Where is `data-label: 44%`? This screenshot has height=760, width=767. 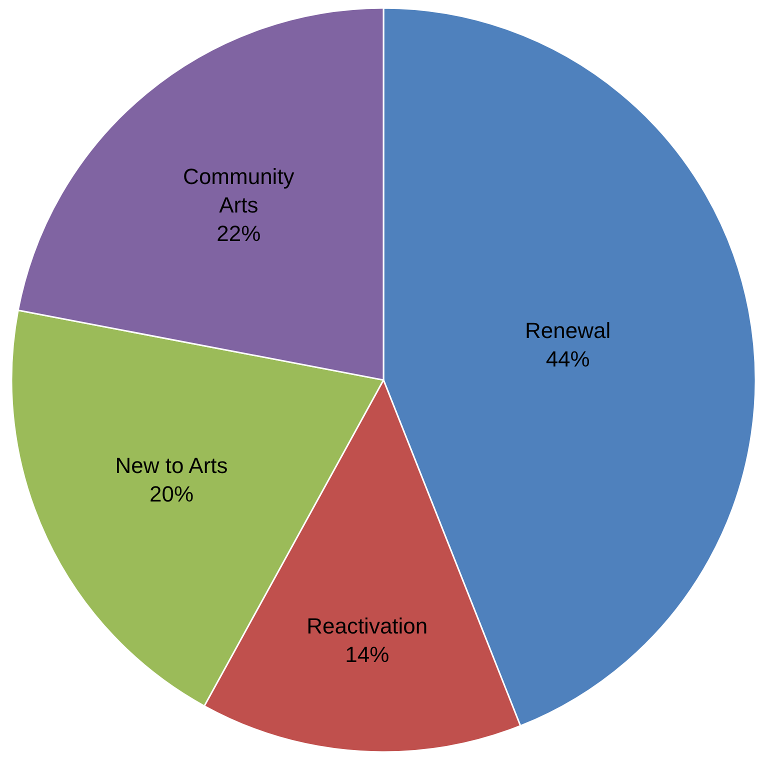
data-label: 44% is located at coordinates (568, 359).